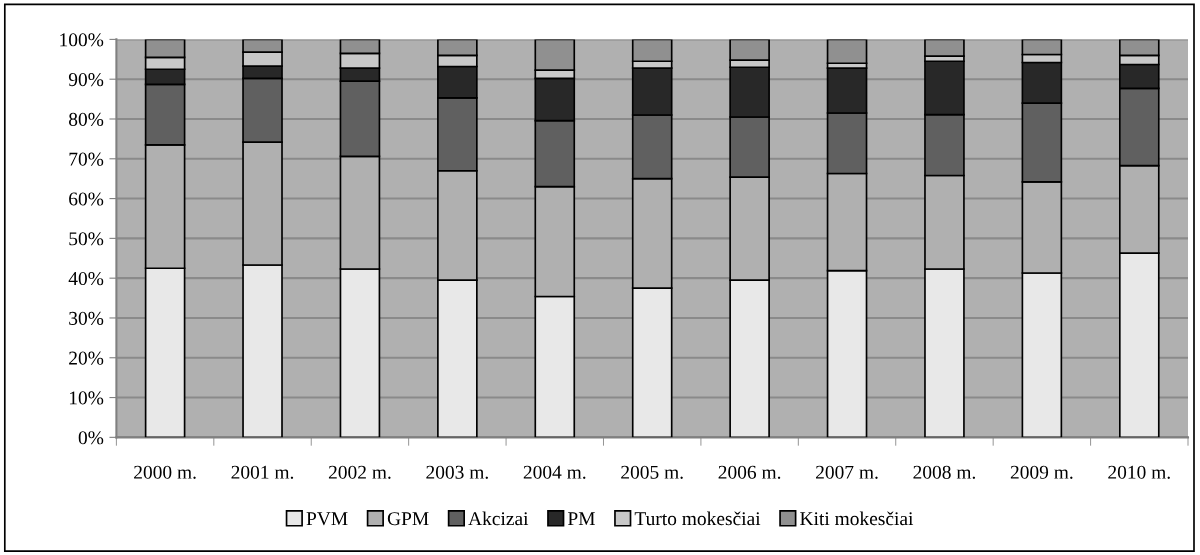  What do you see at coordinates (498, 518) in the screenshot?
I see `legend-label: Akcizai` at bounding box center [498, 518].